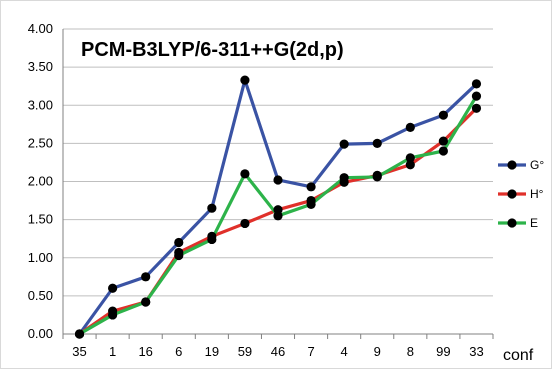  I want to click on legend-label: E, so click(534, 223).